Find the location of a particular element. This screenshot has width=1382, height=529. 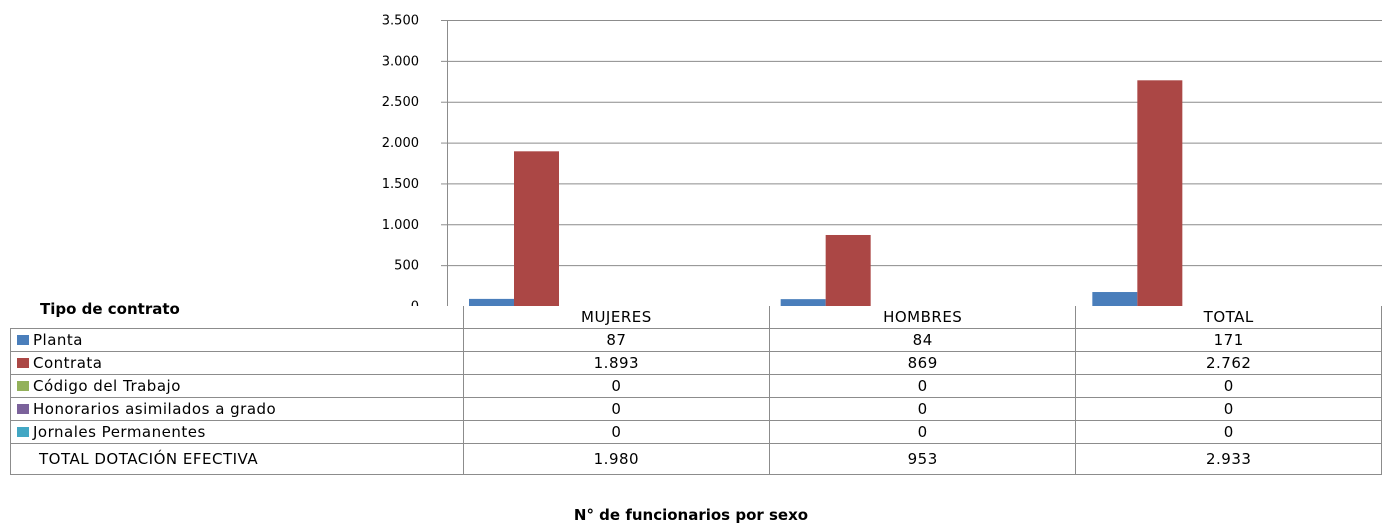

cell-total-total: 2.933 is located at coordinates (1228, 459).